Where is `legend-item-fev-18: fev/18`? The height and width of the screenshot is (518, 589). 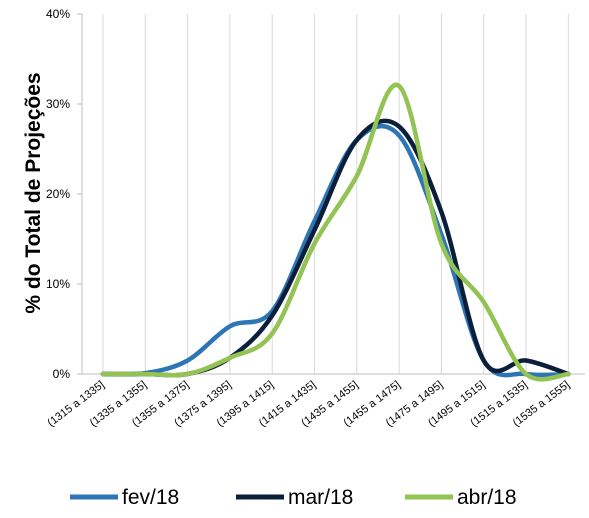 legend-item-fev-18: fev/18 is located at coordinates (124, 497).